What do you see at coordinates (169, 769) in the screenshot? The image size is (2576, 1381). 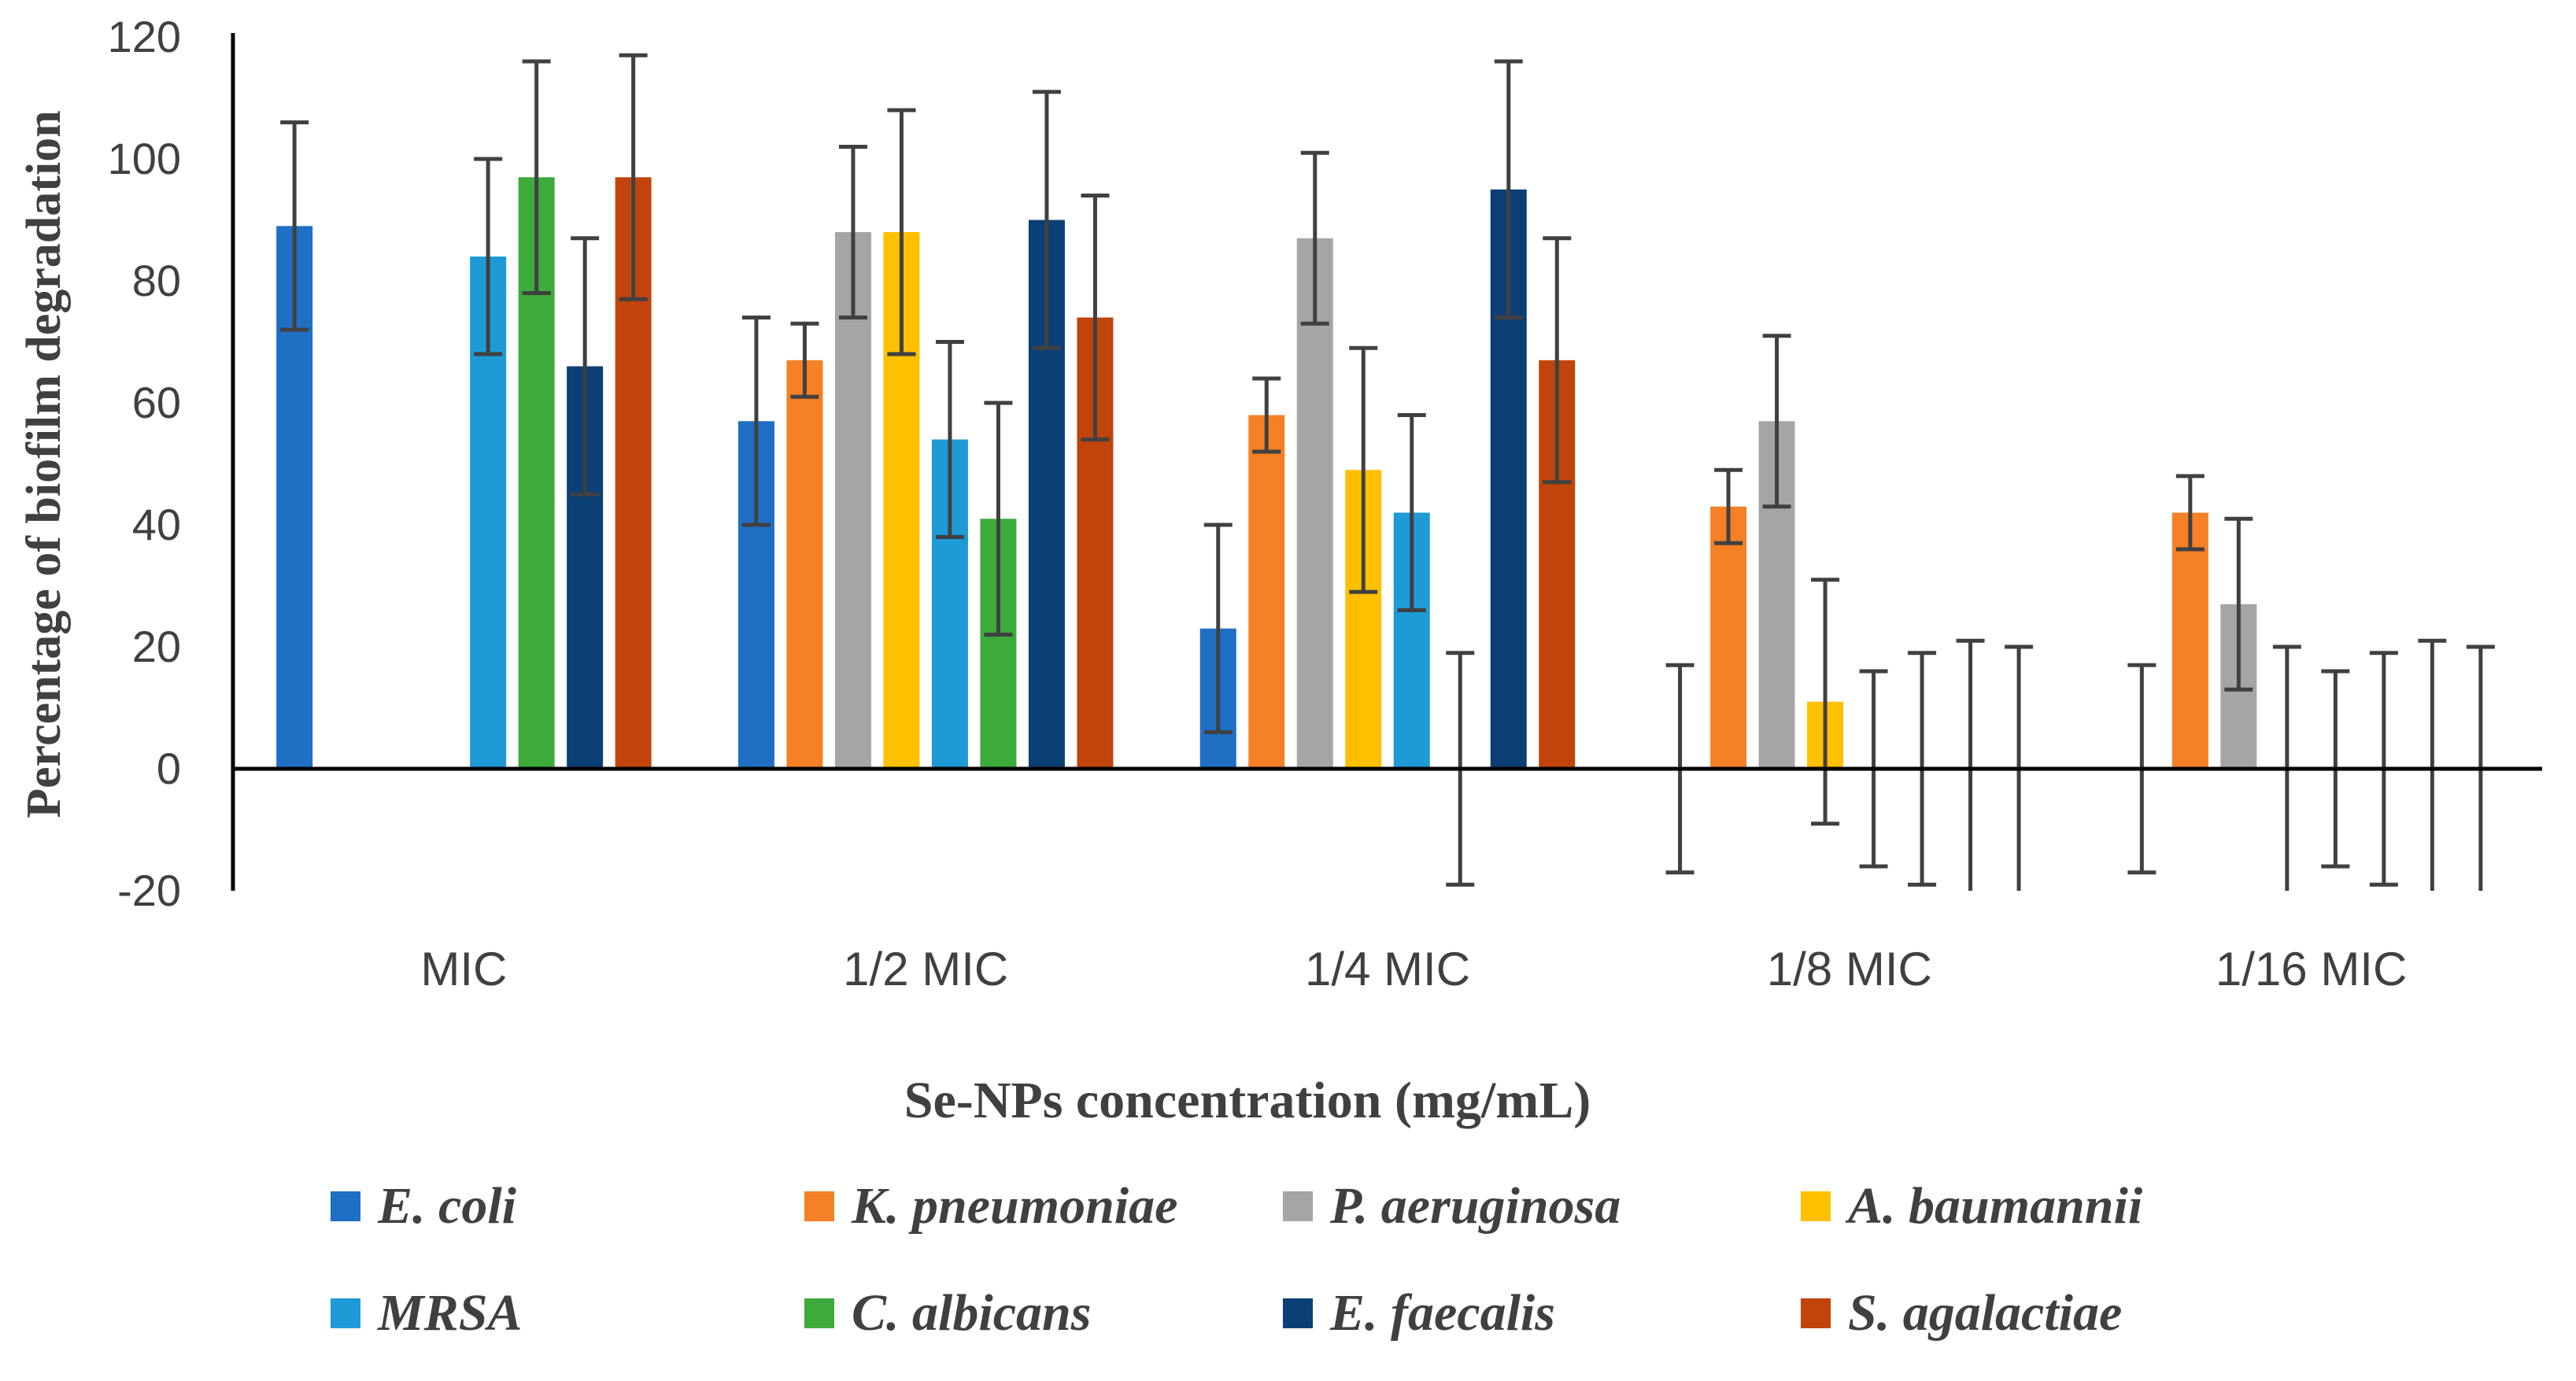 I see `y-tick-label: 0` at bounding box center [169, 769].